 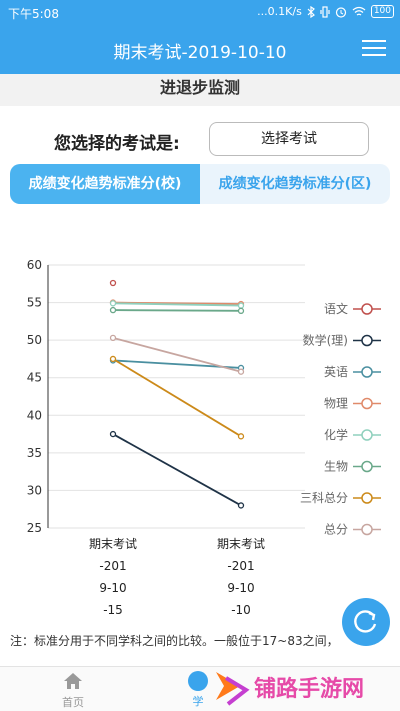 What do you see at coordinates (198, 681) in the screenshot?
I see `study-icon` at bounding box center [198, 681].